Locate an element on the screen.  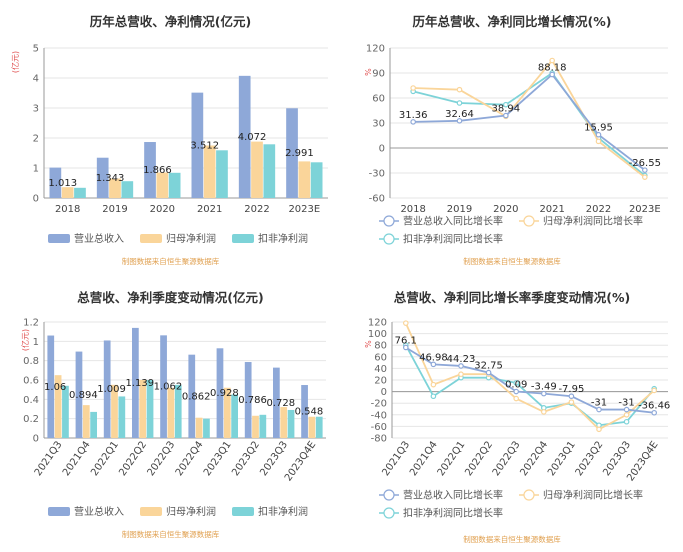
data-label: 1.06 is located at coordinates (55, 387).